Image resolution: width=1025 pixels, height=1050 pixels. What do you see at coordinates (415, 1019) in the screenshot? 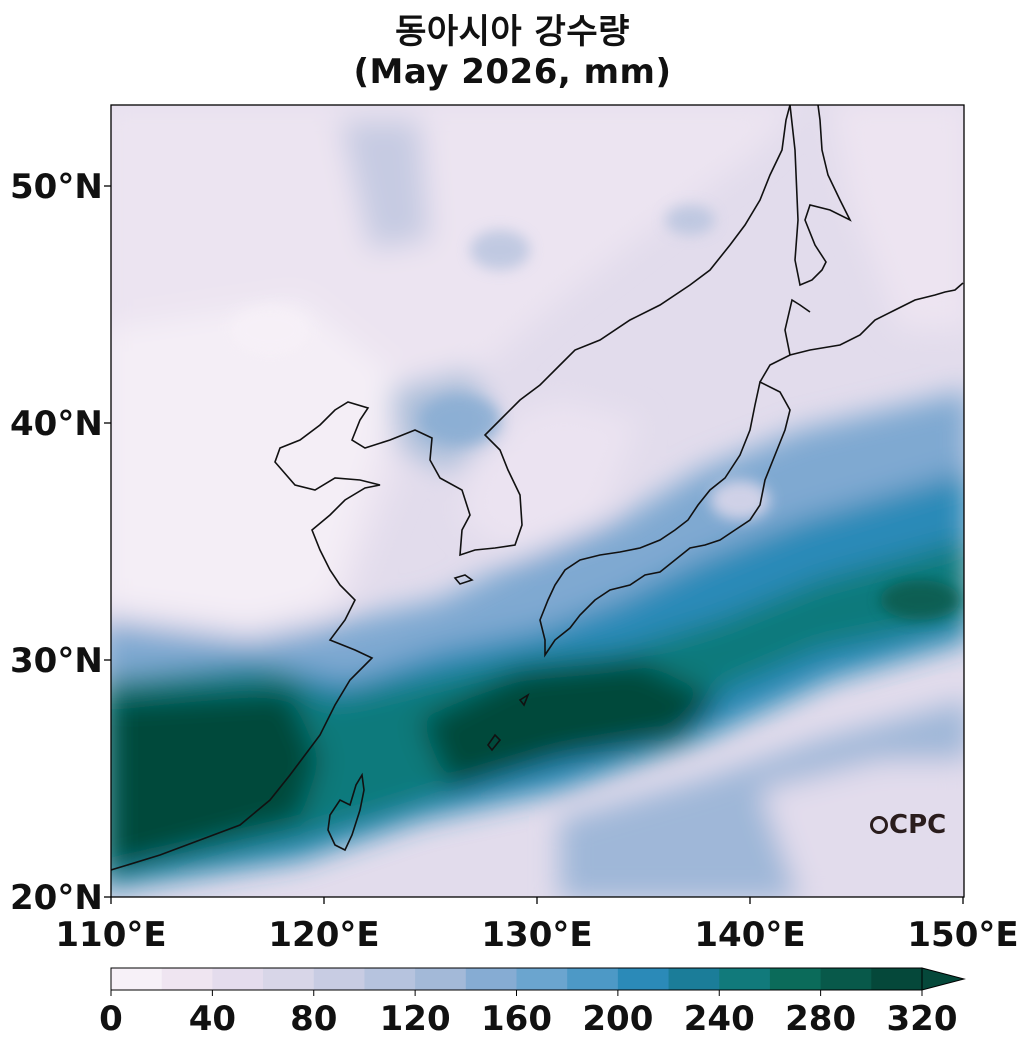
I see `colorbar-tick-label: 120` at bounding box center [415, 1019].